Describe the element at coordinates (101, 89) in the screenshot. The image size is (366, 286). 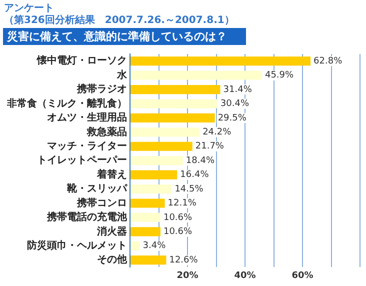
I see `y-tick-label: 携帯ラジオ` at that location.